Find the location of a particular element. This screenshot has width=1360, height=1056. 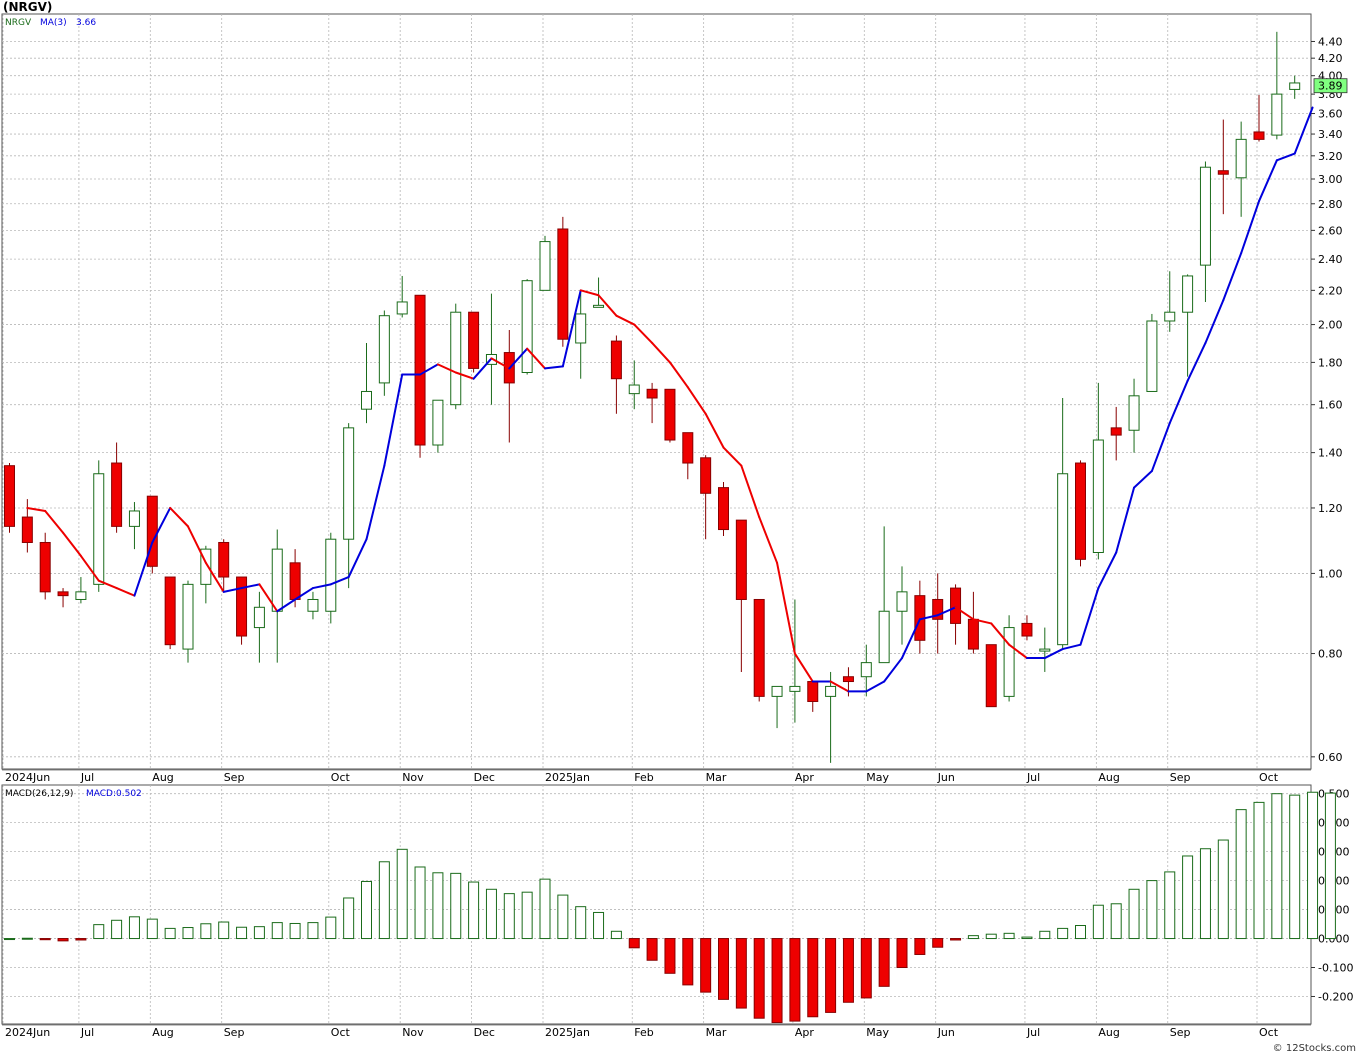

price-x-tick-label: May is located at coordinates (877, 777).